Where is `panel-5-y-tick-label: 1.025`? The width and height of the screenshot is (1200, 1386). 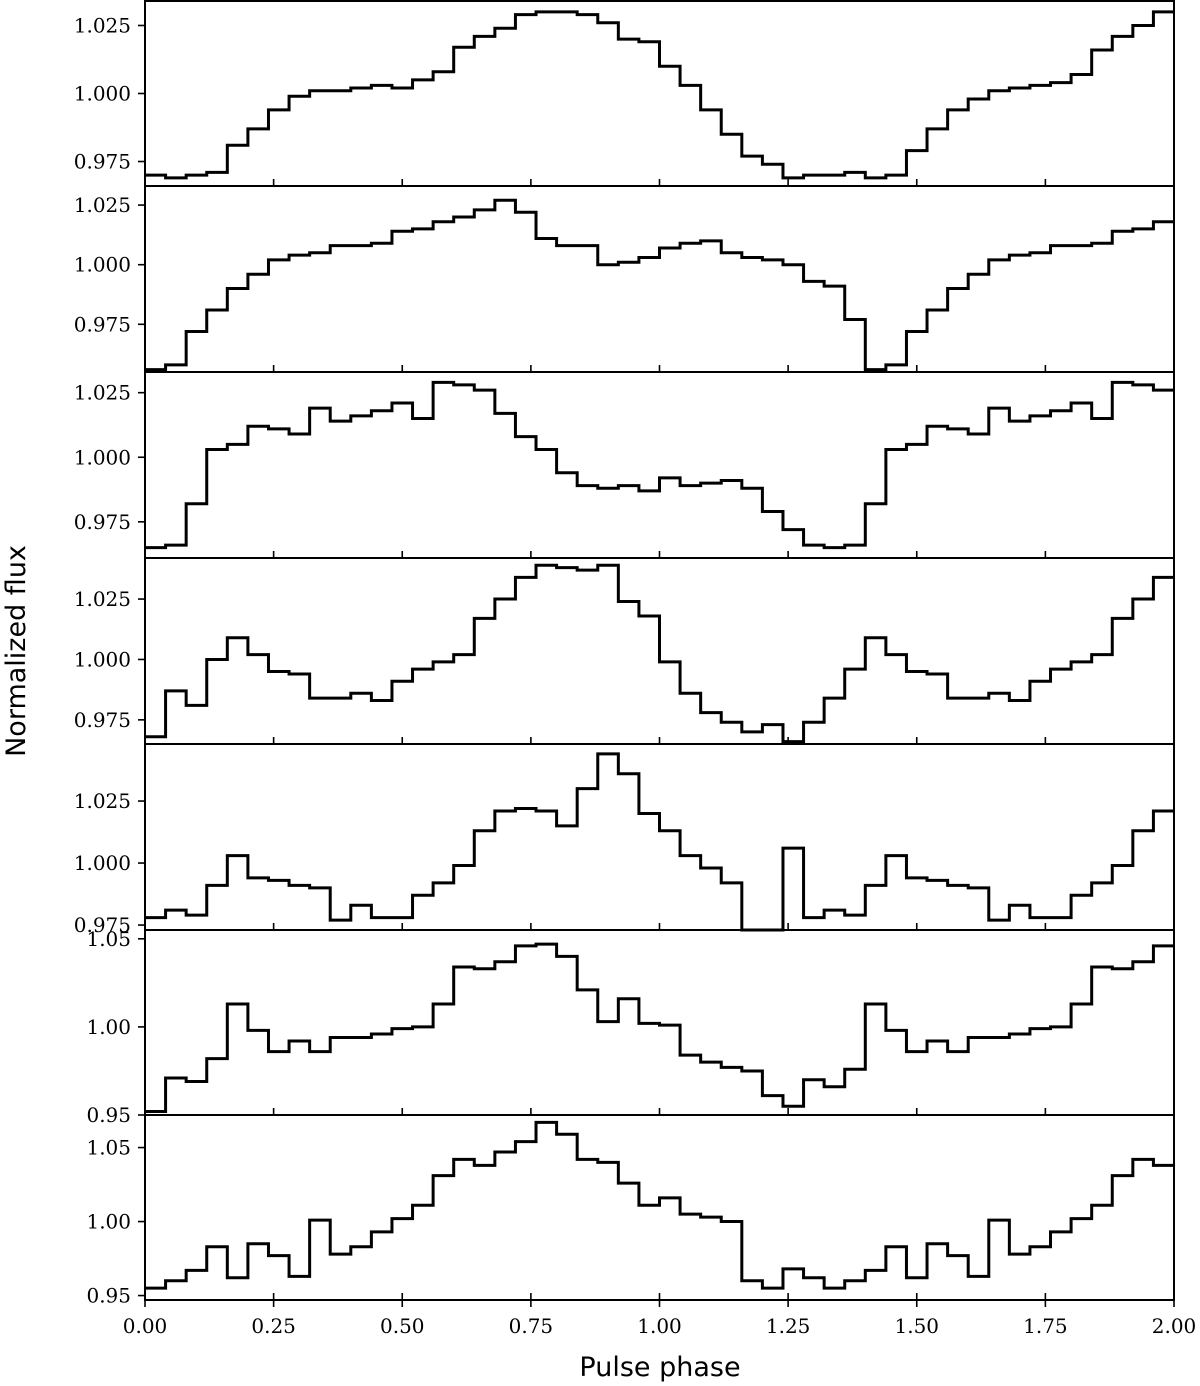 panel-5-y-tick-label: 1.025 is located at coordinates (102, 801).